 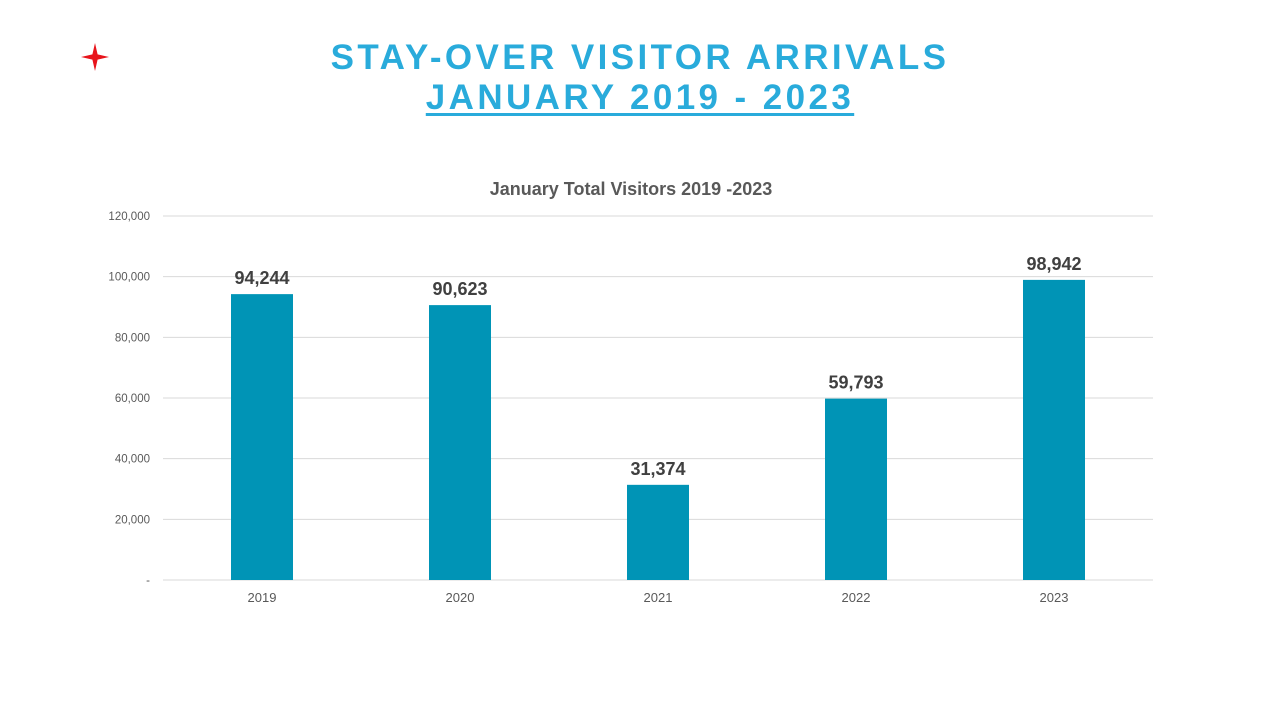 I want to click on y-tick-label: 60,000, so click(x=132, y=399).